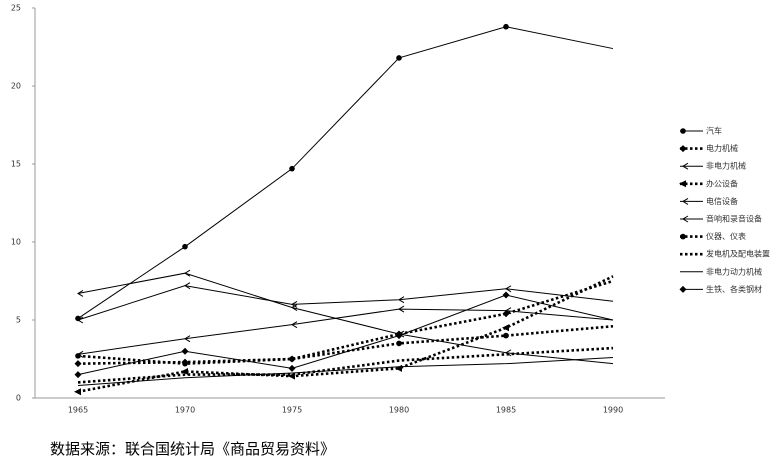  What do you see at coordinates (399, 410) in the screenshot?
I see `x-tick-label: 1980` at bounding box center [399, 410].